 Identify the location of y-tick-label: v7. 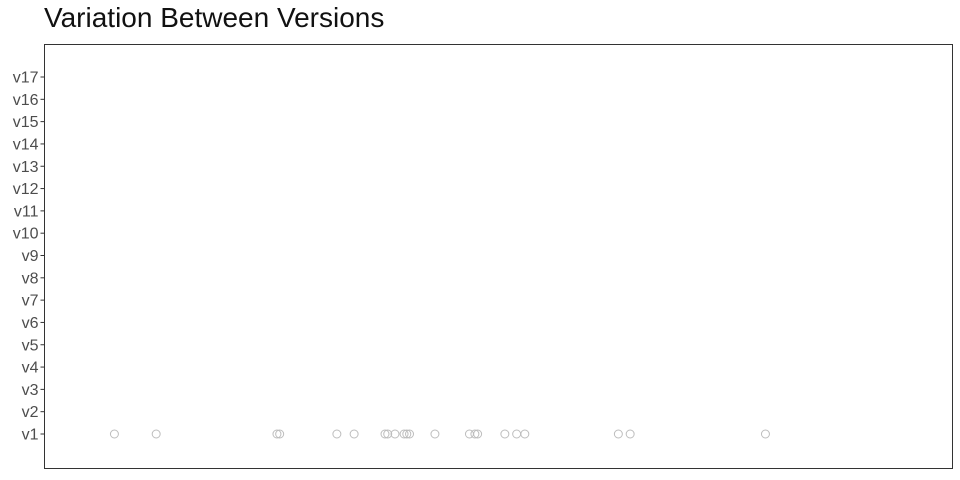
(30, 301).